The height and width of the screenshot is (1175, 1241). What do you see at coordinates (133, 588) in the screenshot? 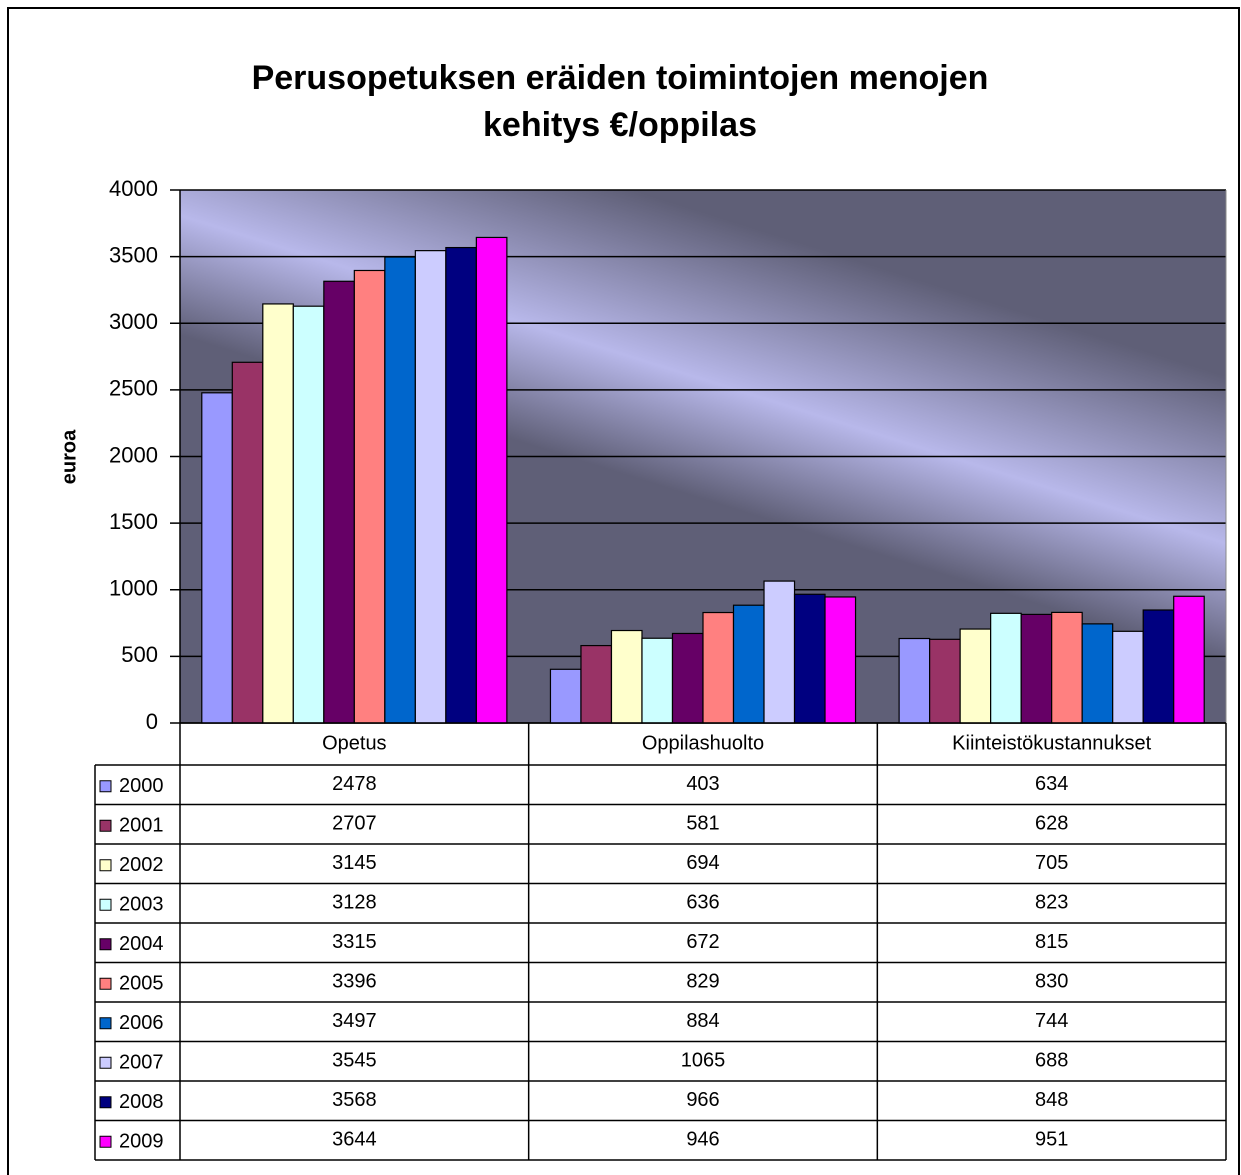
I see `y-tick-label: 1000` at bounding box center [133, 588].